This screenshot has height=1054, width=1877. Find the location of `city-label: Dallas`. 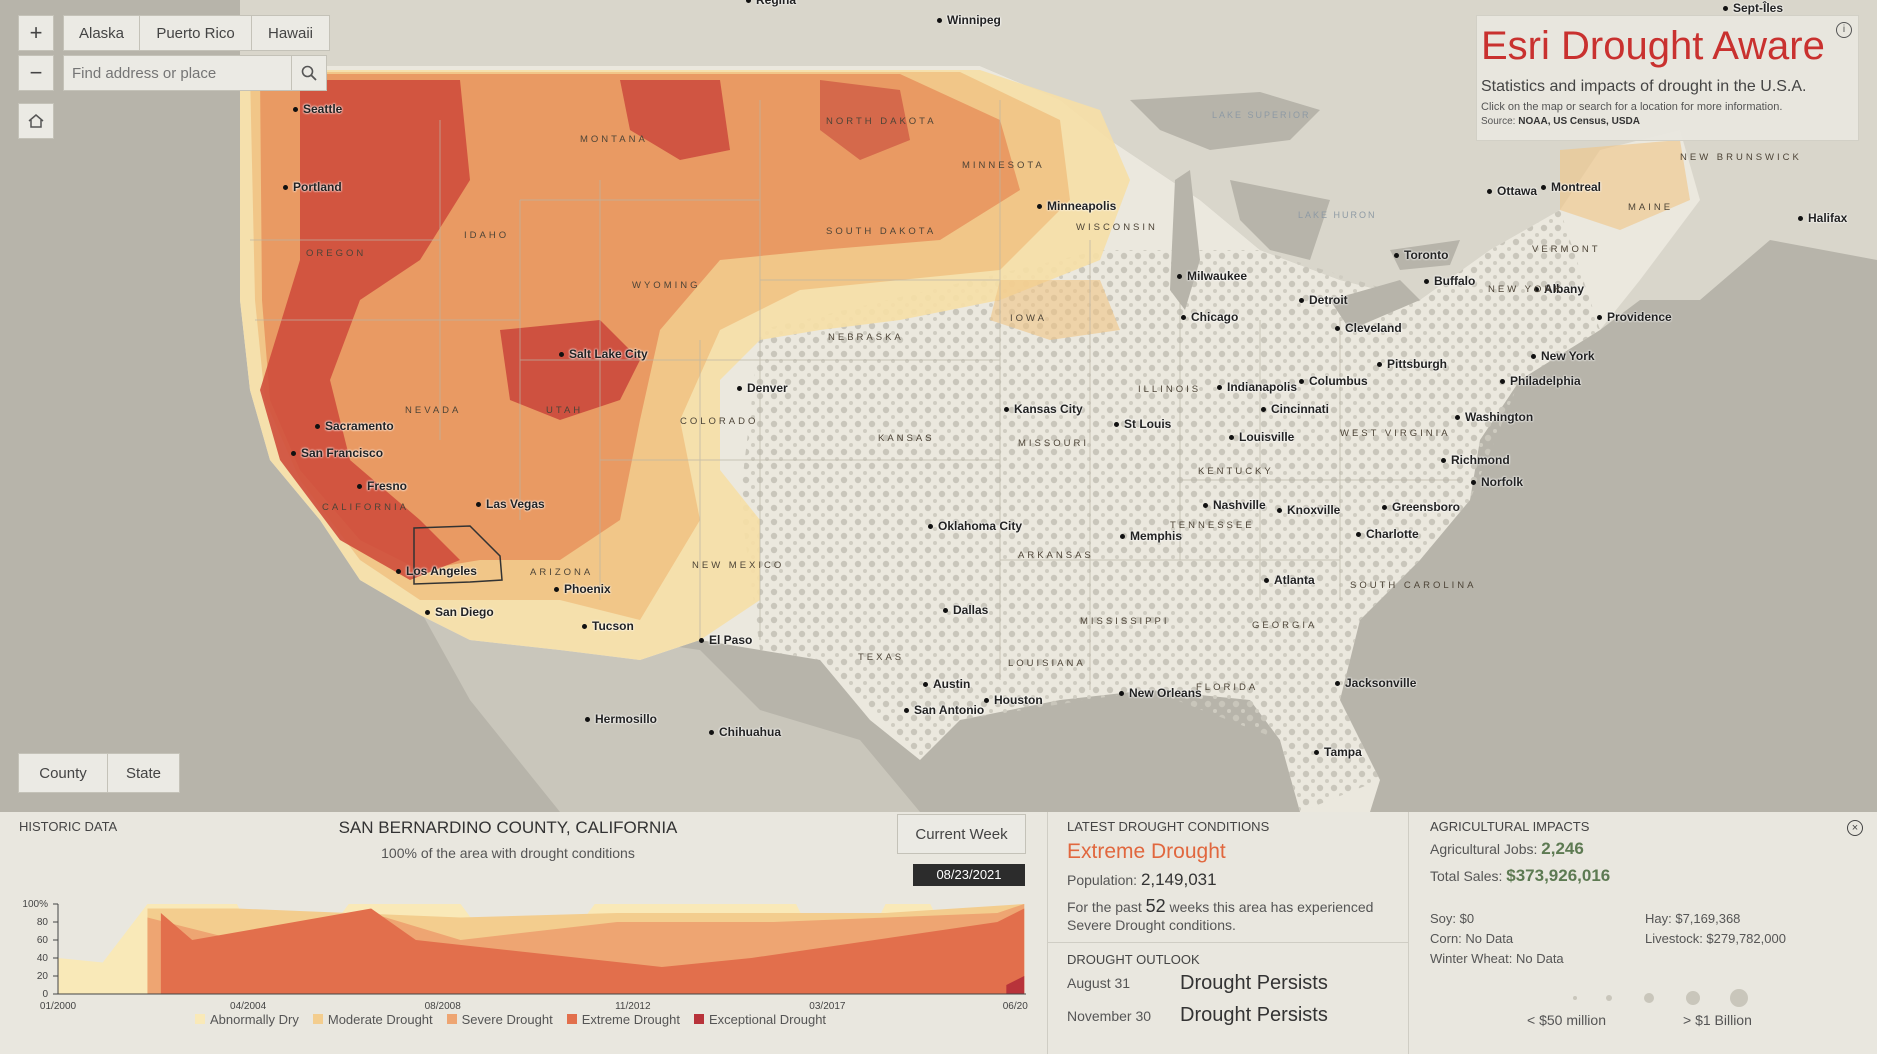

city-label: Dallas is located at coordinates (965, 610).